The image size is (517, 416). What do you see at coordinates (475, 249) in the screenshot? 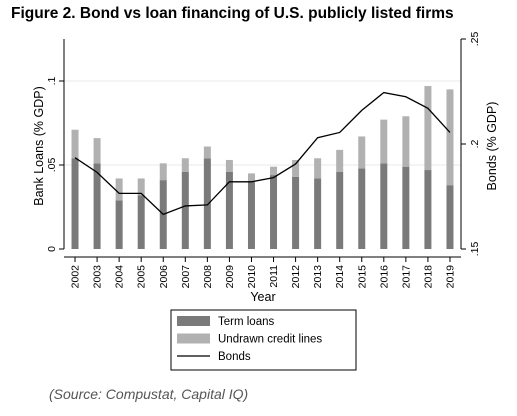
I see `y-tick-label-right: .15` at bounding box center [475, 249].